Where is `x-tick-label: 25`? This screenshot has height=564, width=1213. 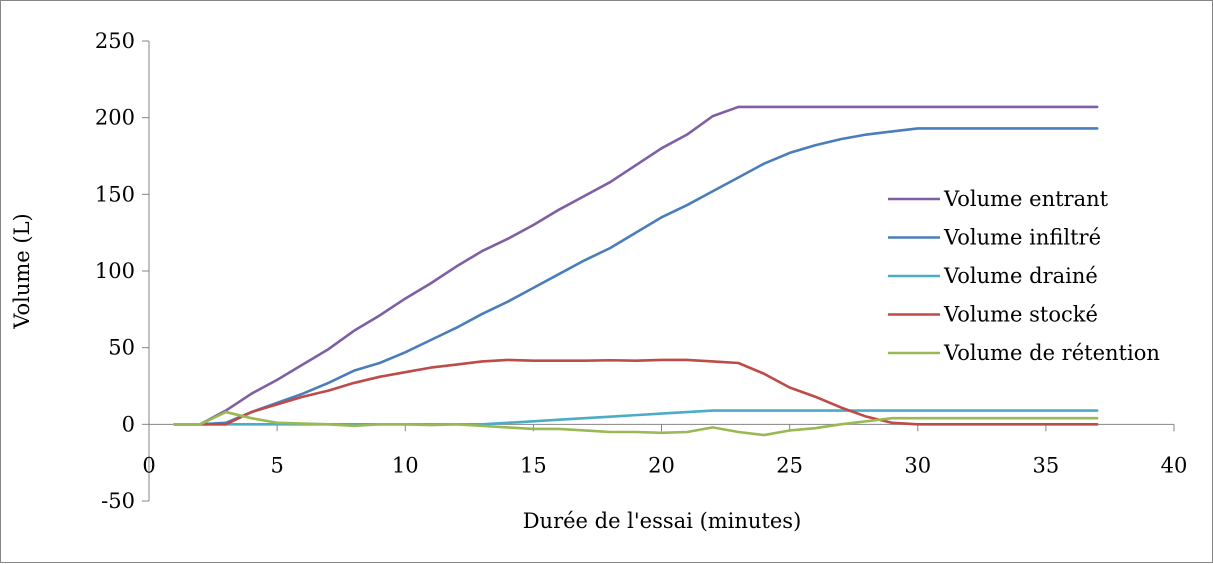 x-tick-label: 25 is located at coordinates (789, 465).